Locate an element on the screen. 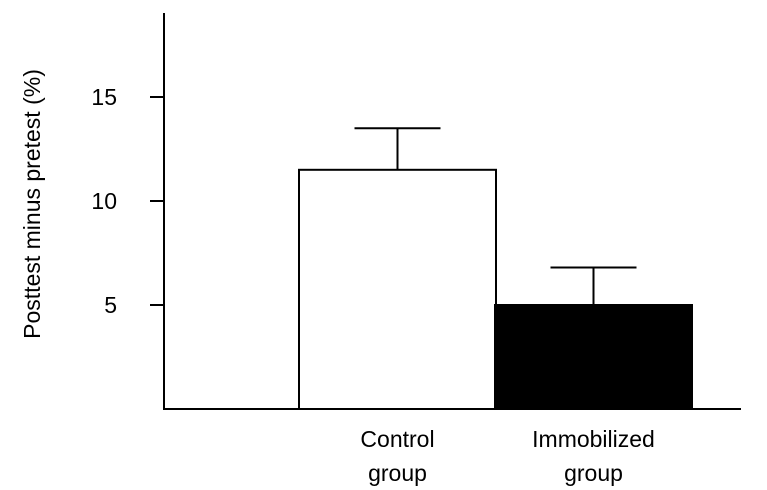 This screenshot has height=490, width=767. y-axis-ticks: 5 10 15 is located at coordinates (127, 201).